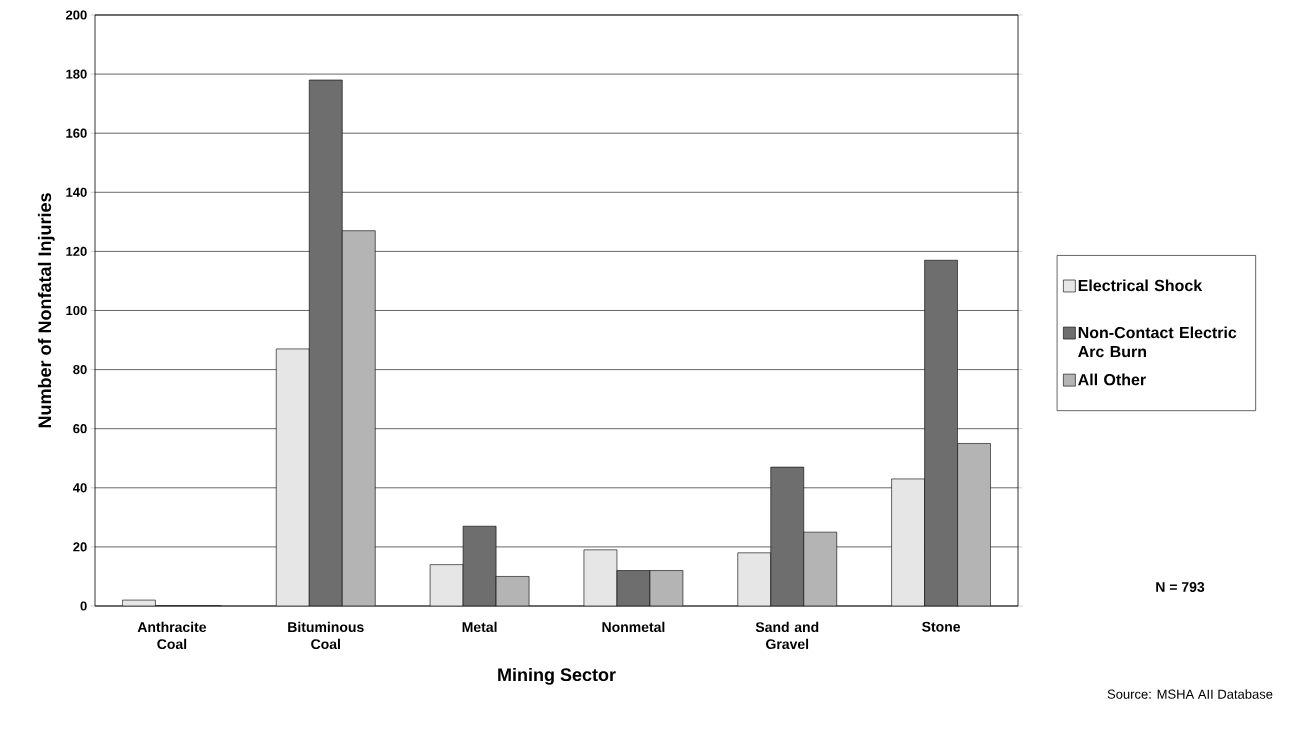 This screenshot has width=1299, height=731. What do you see at coordinates (326, 635) in the screenshot?
I see `x-tick-label: Bituminous Coal` at bounding box center [326, 635].